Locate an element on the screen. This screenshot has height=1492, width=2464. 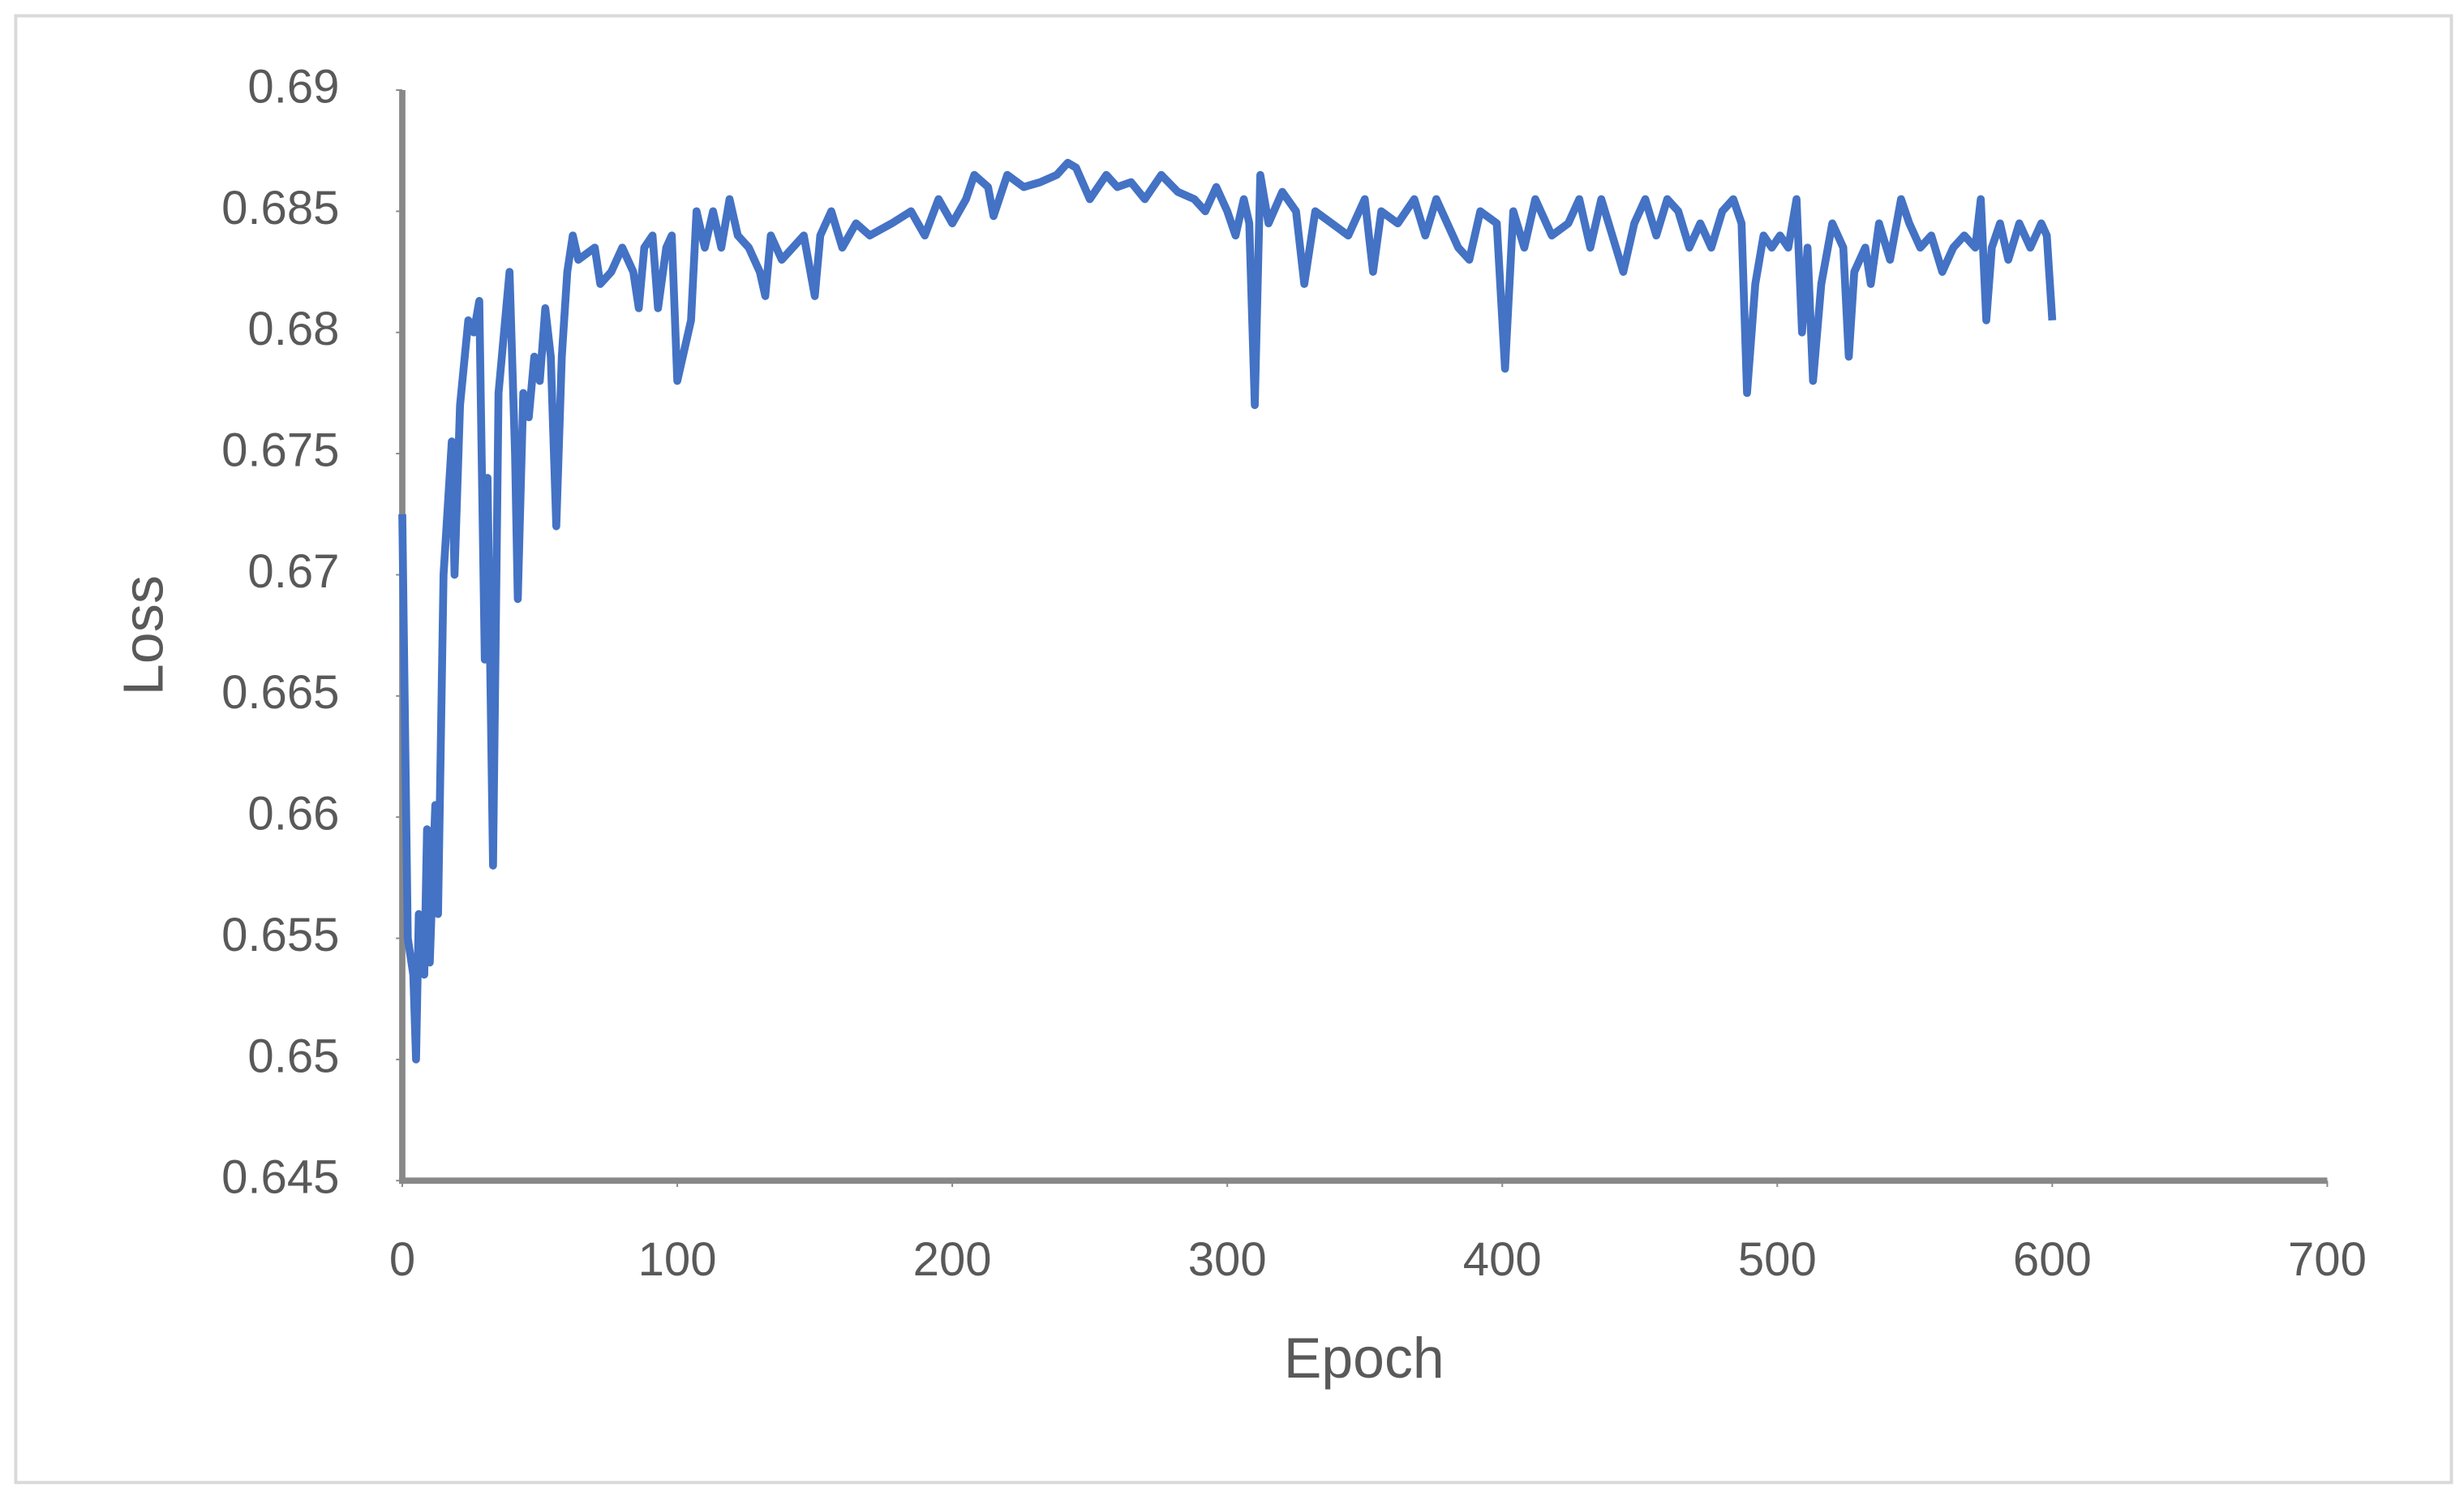
y-tick-label: 0.65 is located at coordinates (293, 1056).